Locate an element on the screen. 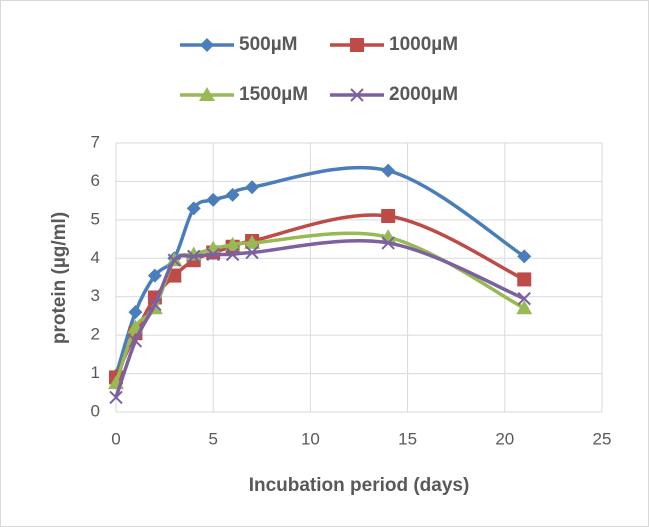 The image size is (649, 527). x-tick-label: 10 is located at coordinates (310, 438).